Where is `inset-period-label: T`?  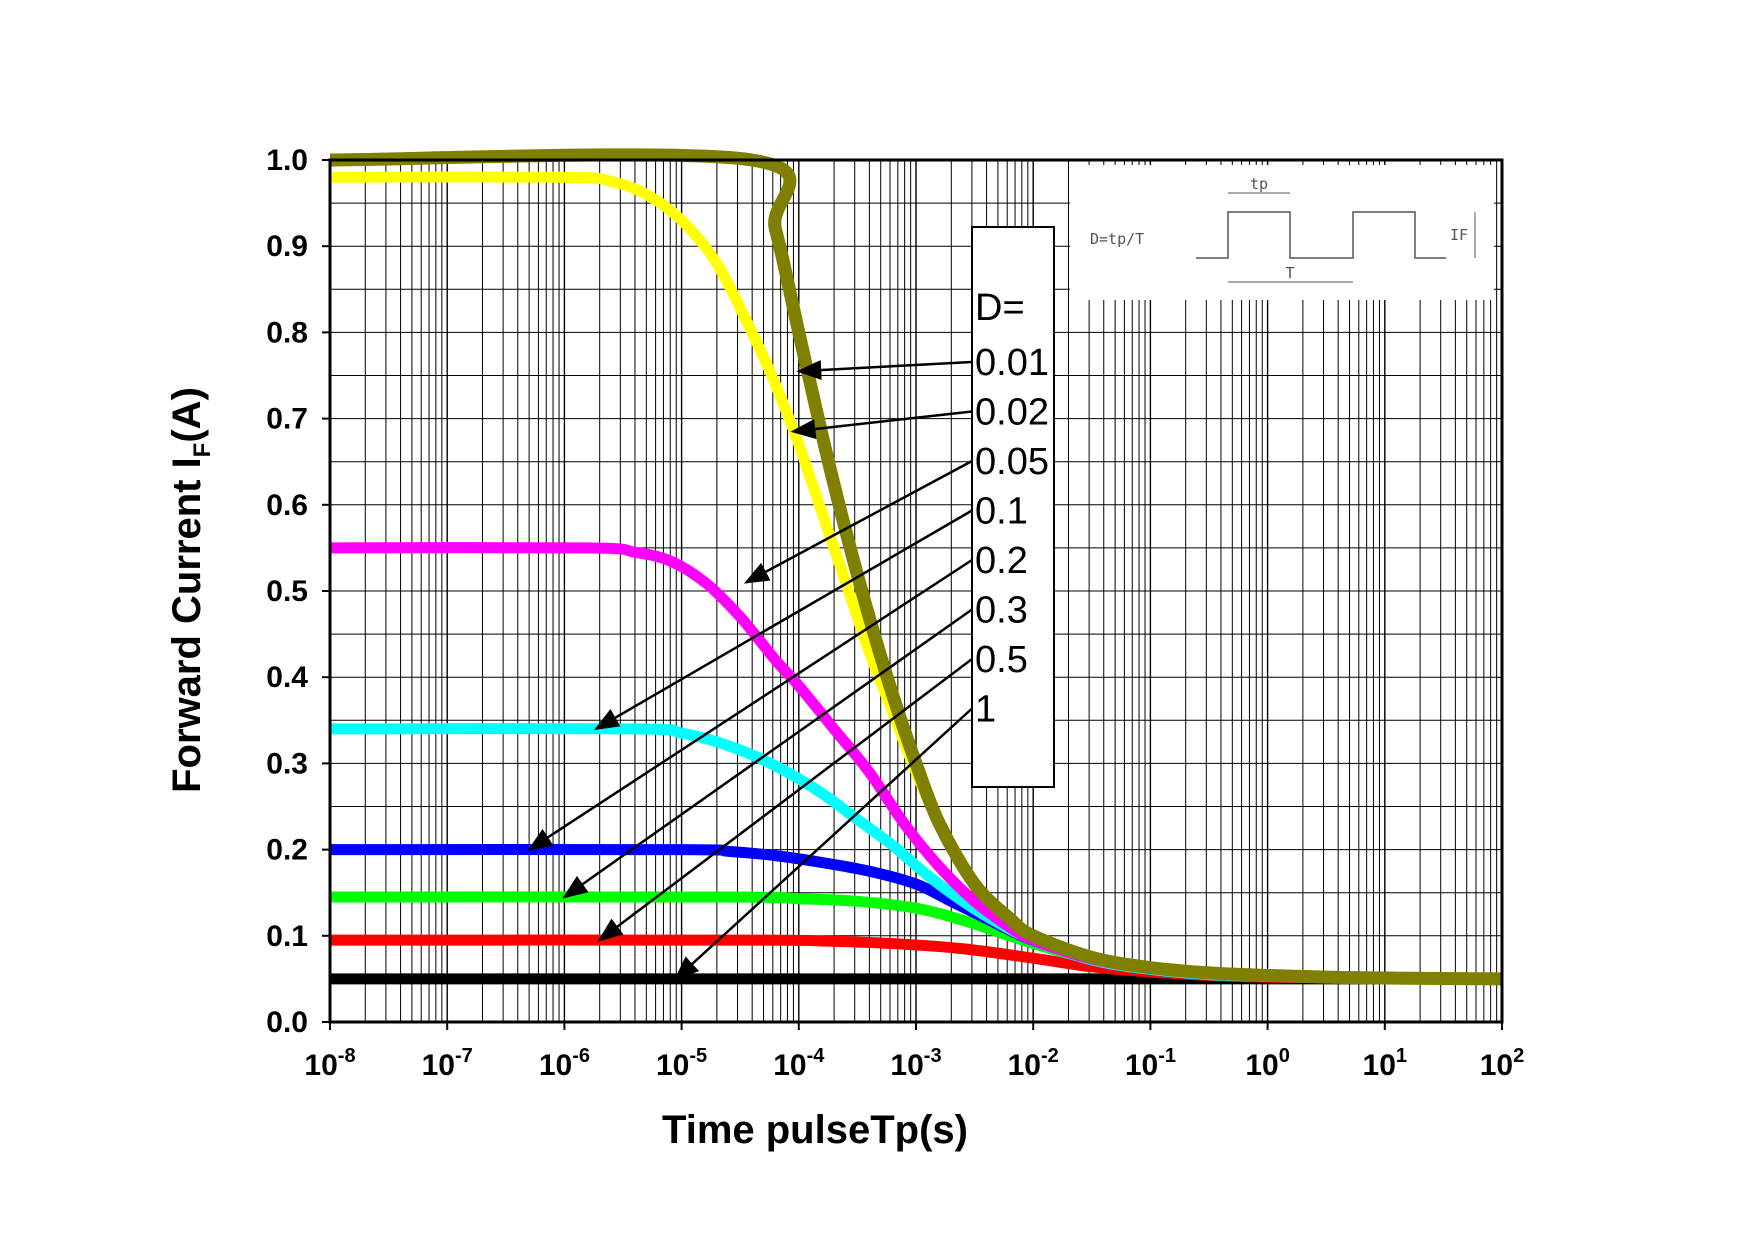 inset-period-label: T is located at coordinates (1289, 273).